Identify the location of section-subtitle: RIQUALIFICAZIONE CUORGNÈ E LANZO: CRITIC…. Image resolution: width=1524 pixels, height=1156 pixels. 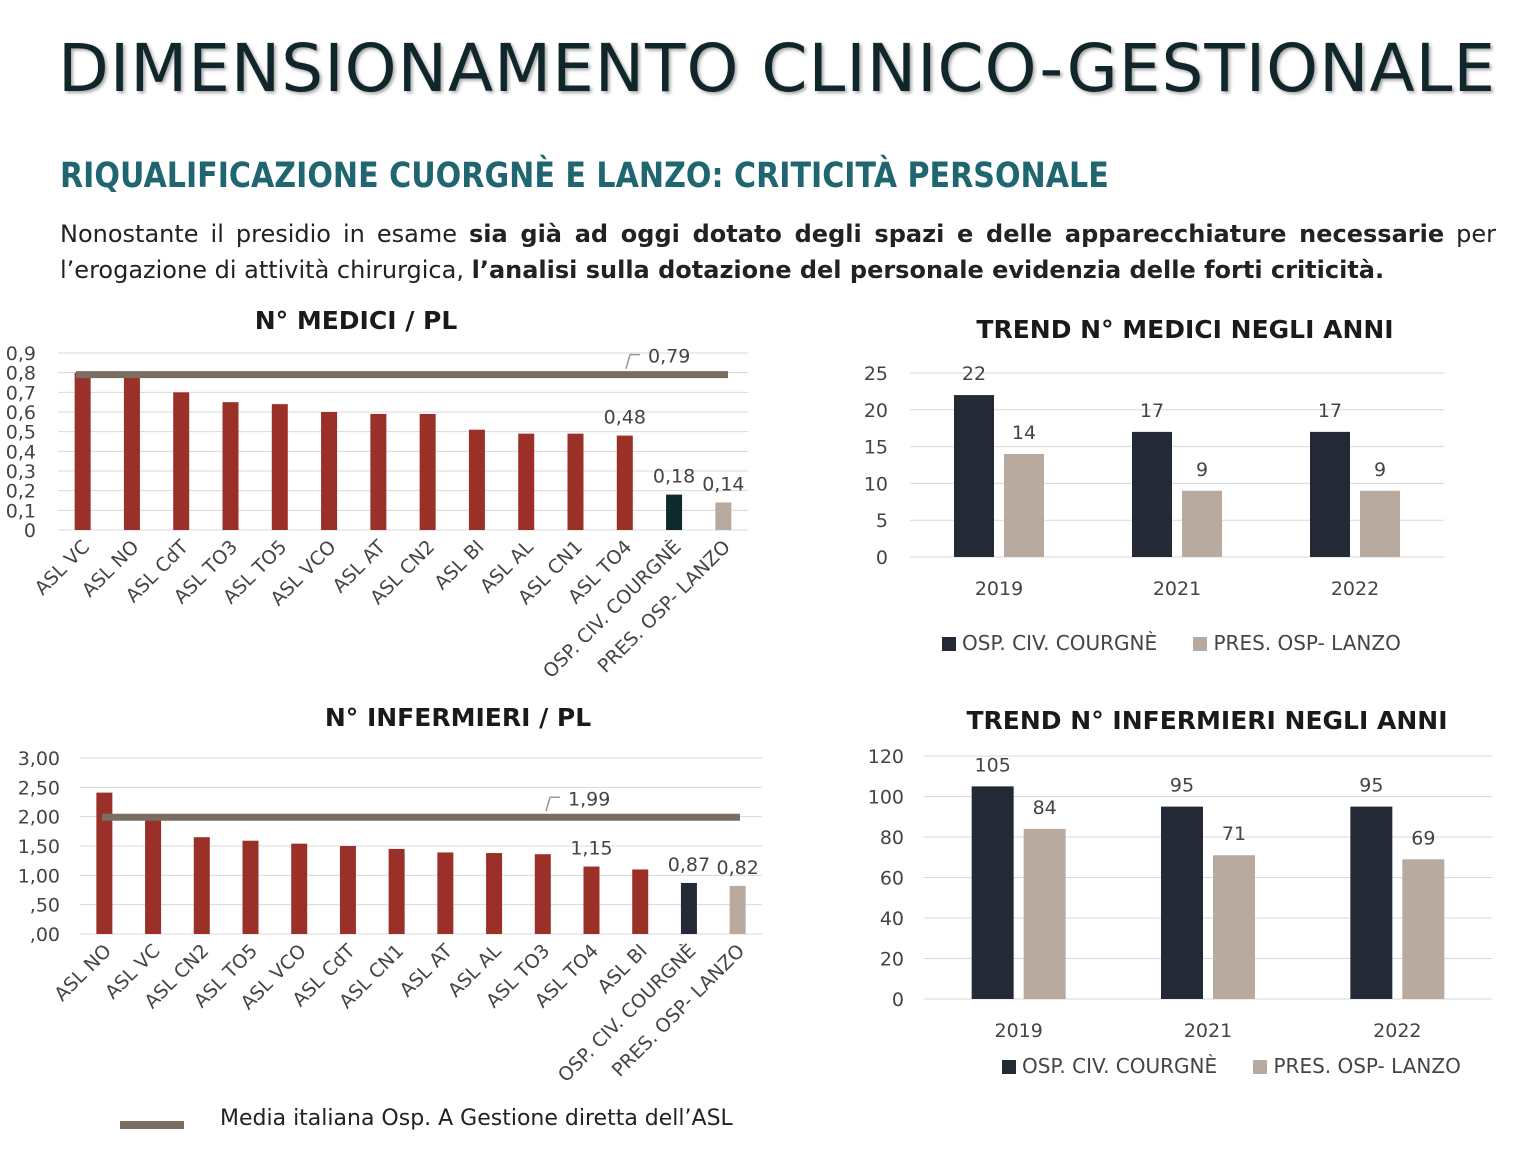
(584, 176).